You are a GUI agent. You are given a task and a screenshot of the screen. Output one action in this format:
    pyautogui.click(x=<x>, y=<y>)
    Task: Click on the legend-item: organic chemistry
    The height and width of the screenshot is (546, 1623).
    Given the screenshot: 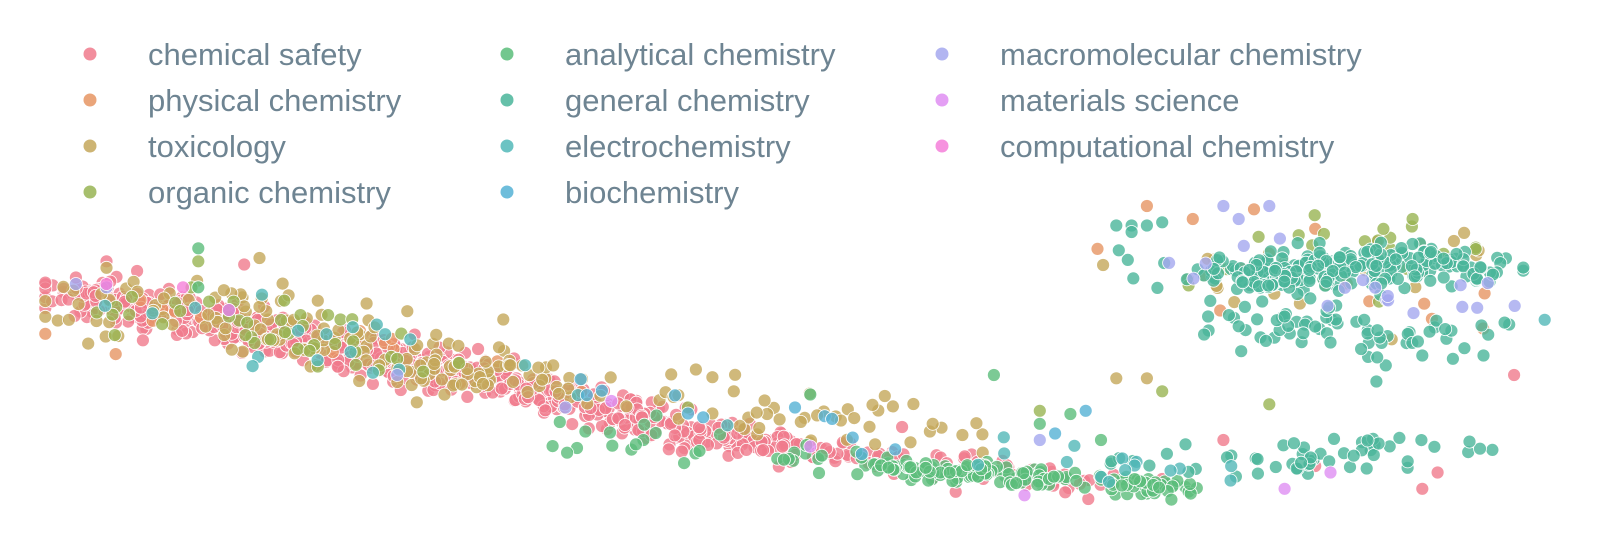 What is the action you would take?
    pyautogui.click(x=237, y=192)
    